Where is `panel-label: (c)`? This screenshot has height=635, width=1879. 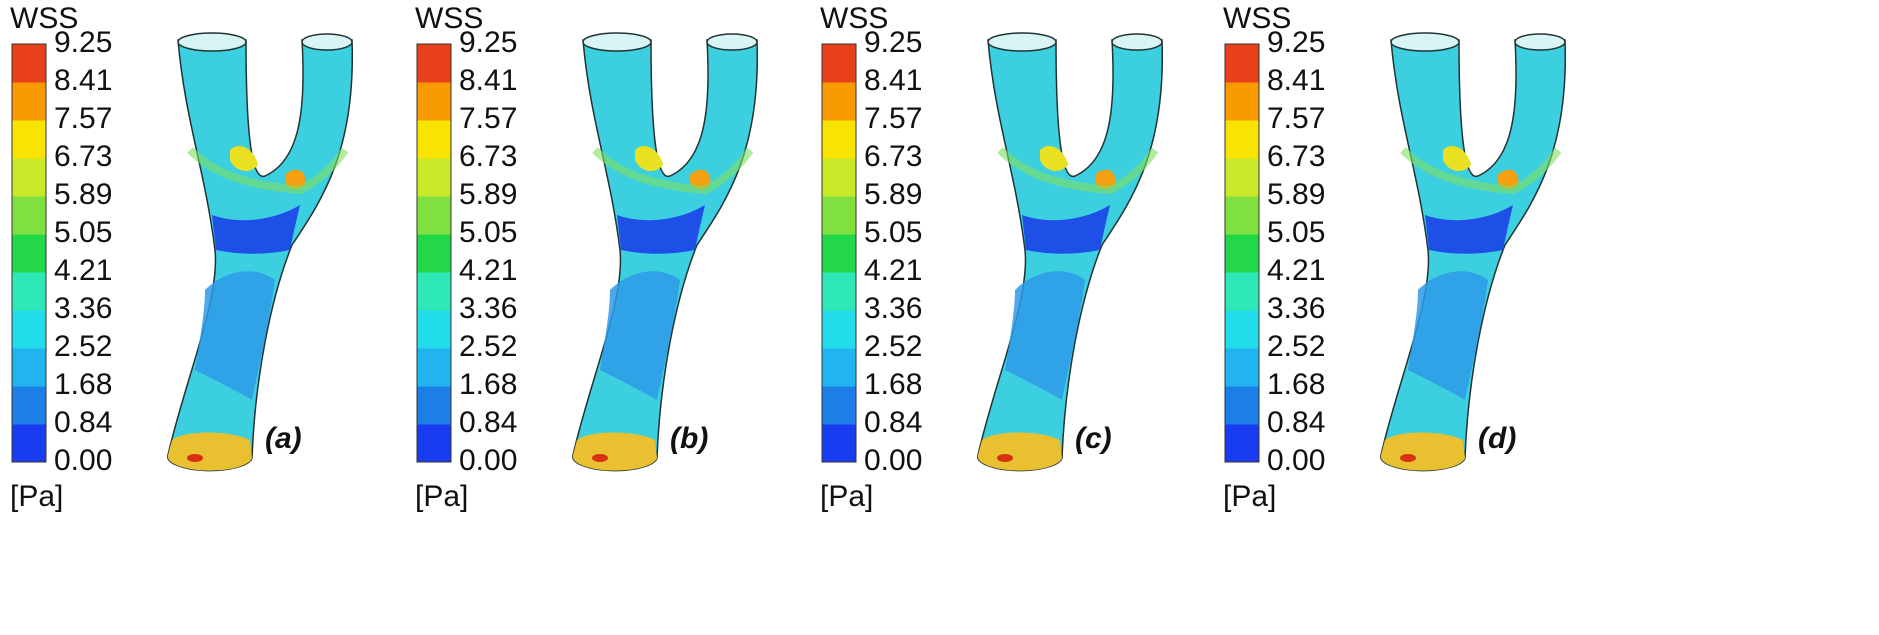
panel-label: (c) is located at coordinates (1093, 438).